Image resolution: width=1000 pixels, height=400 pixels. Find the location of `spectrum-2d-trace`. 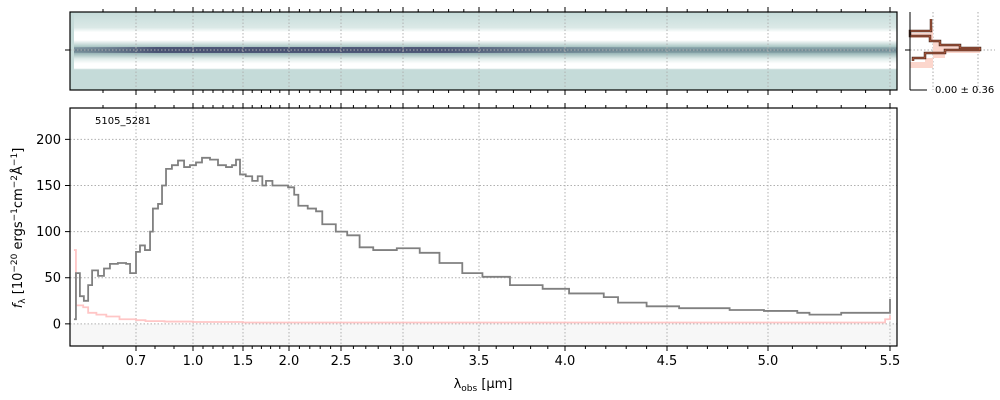

spectrum-2d-trace is located at coordinates (485, 50).